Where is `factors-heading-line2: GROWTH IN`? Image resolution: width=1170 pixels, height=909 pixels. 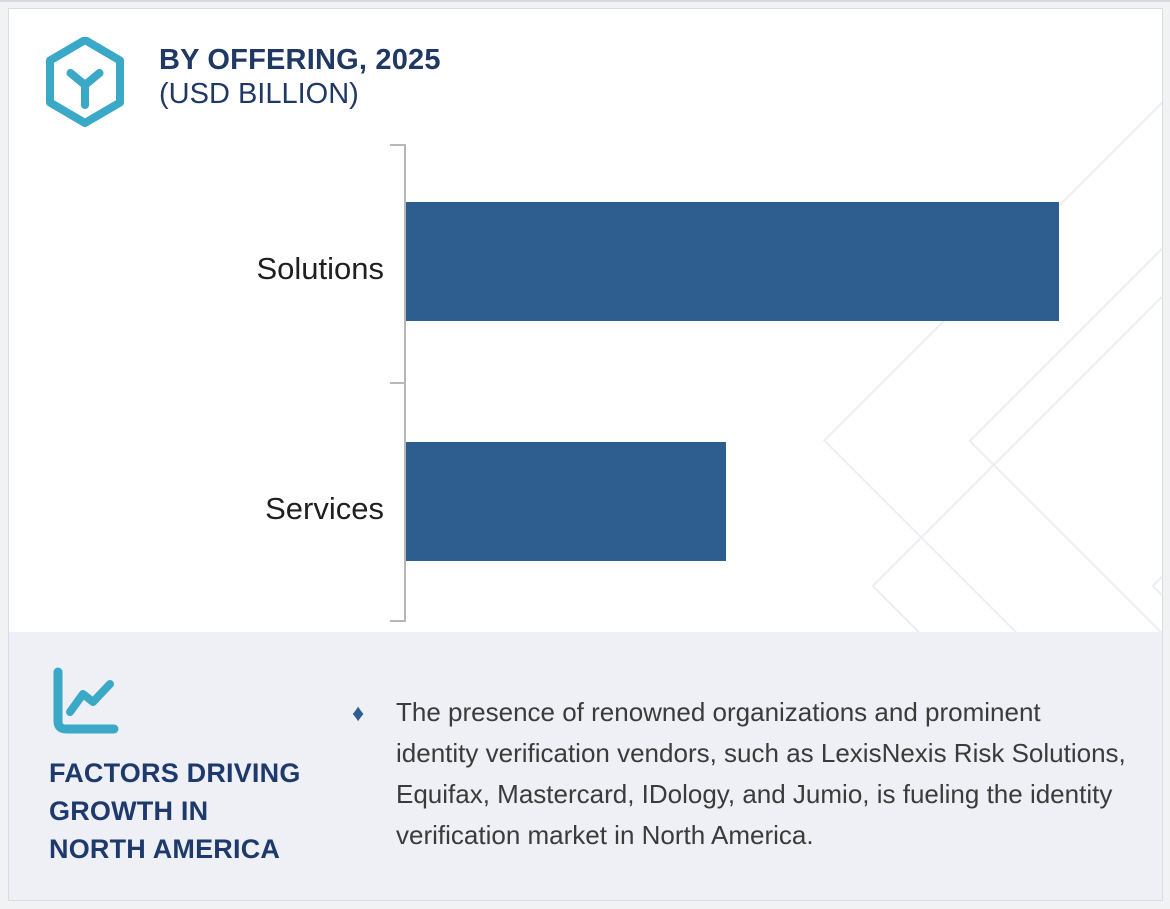 factors-heading-line2: GROWTH IN is located at coordinates (129, 811).